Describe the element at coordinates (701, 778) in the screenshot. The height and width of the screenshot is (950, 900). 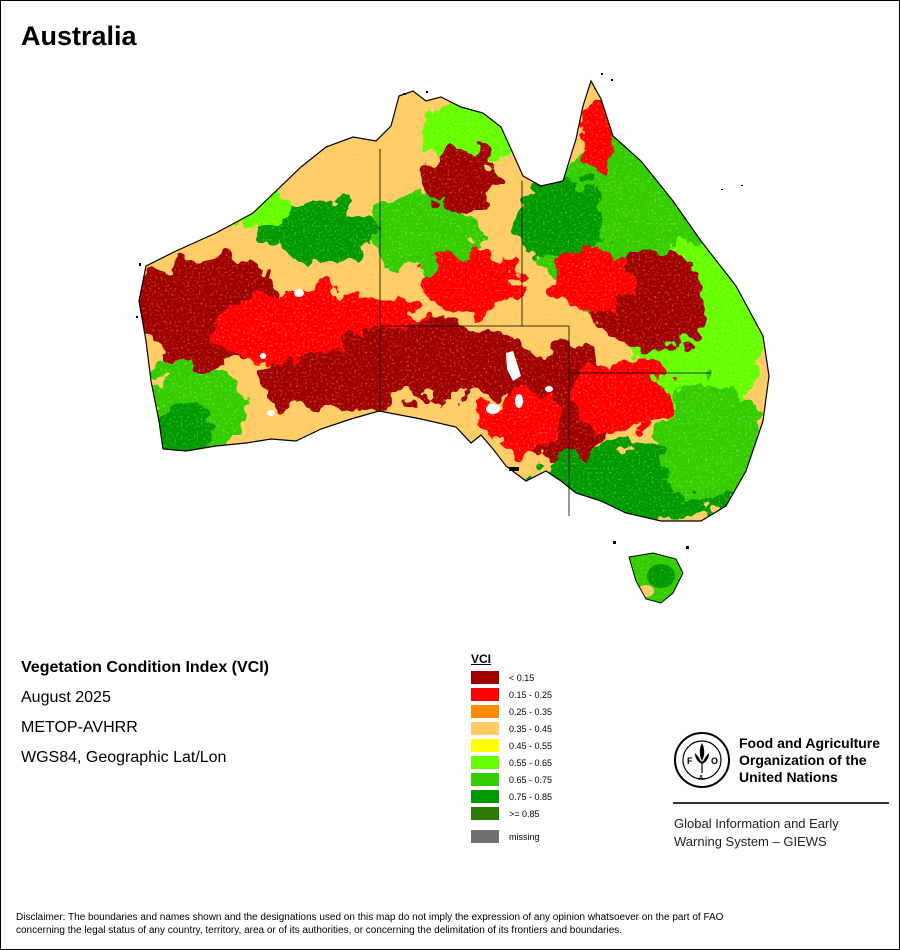
I see `svg-text: A` at that location.